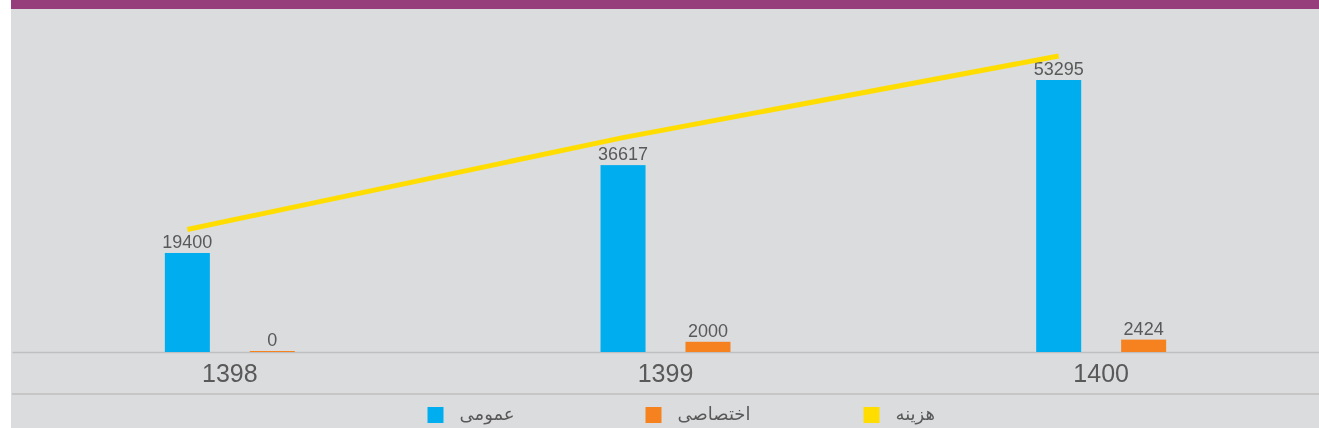 The width and height of the screenshot is (1319, 428). Describe the element at coordinates (623, 154) in the screenshot. I see `data-label: 36617` at that location.